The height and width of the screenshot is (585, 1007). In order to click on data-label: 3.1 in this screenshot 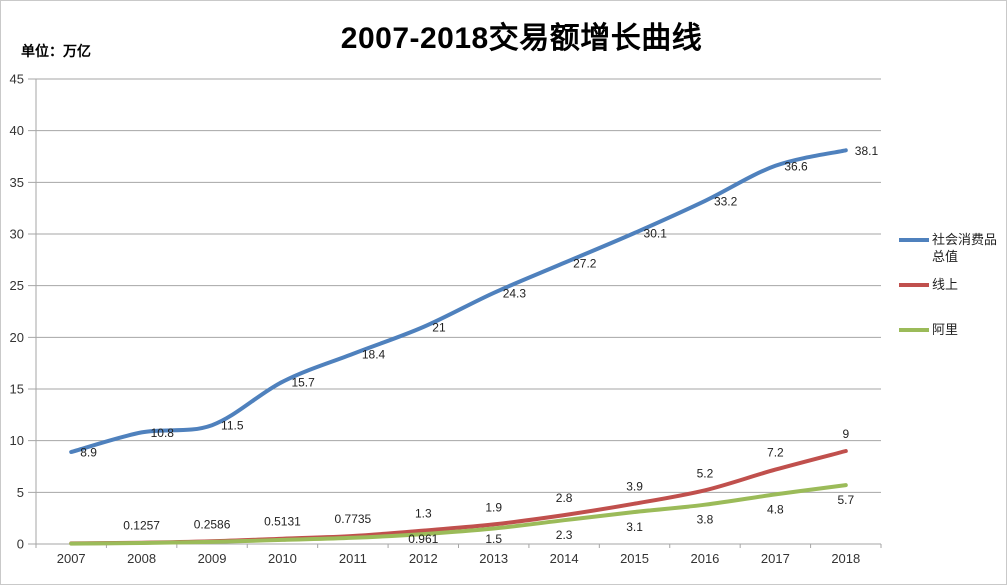, I will do `click(634, 527)`.